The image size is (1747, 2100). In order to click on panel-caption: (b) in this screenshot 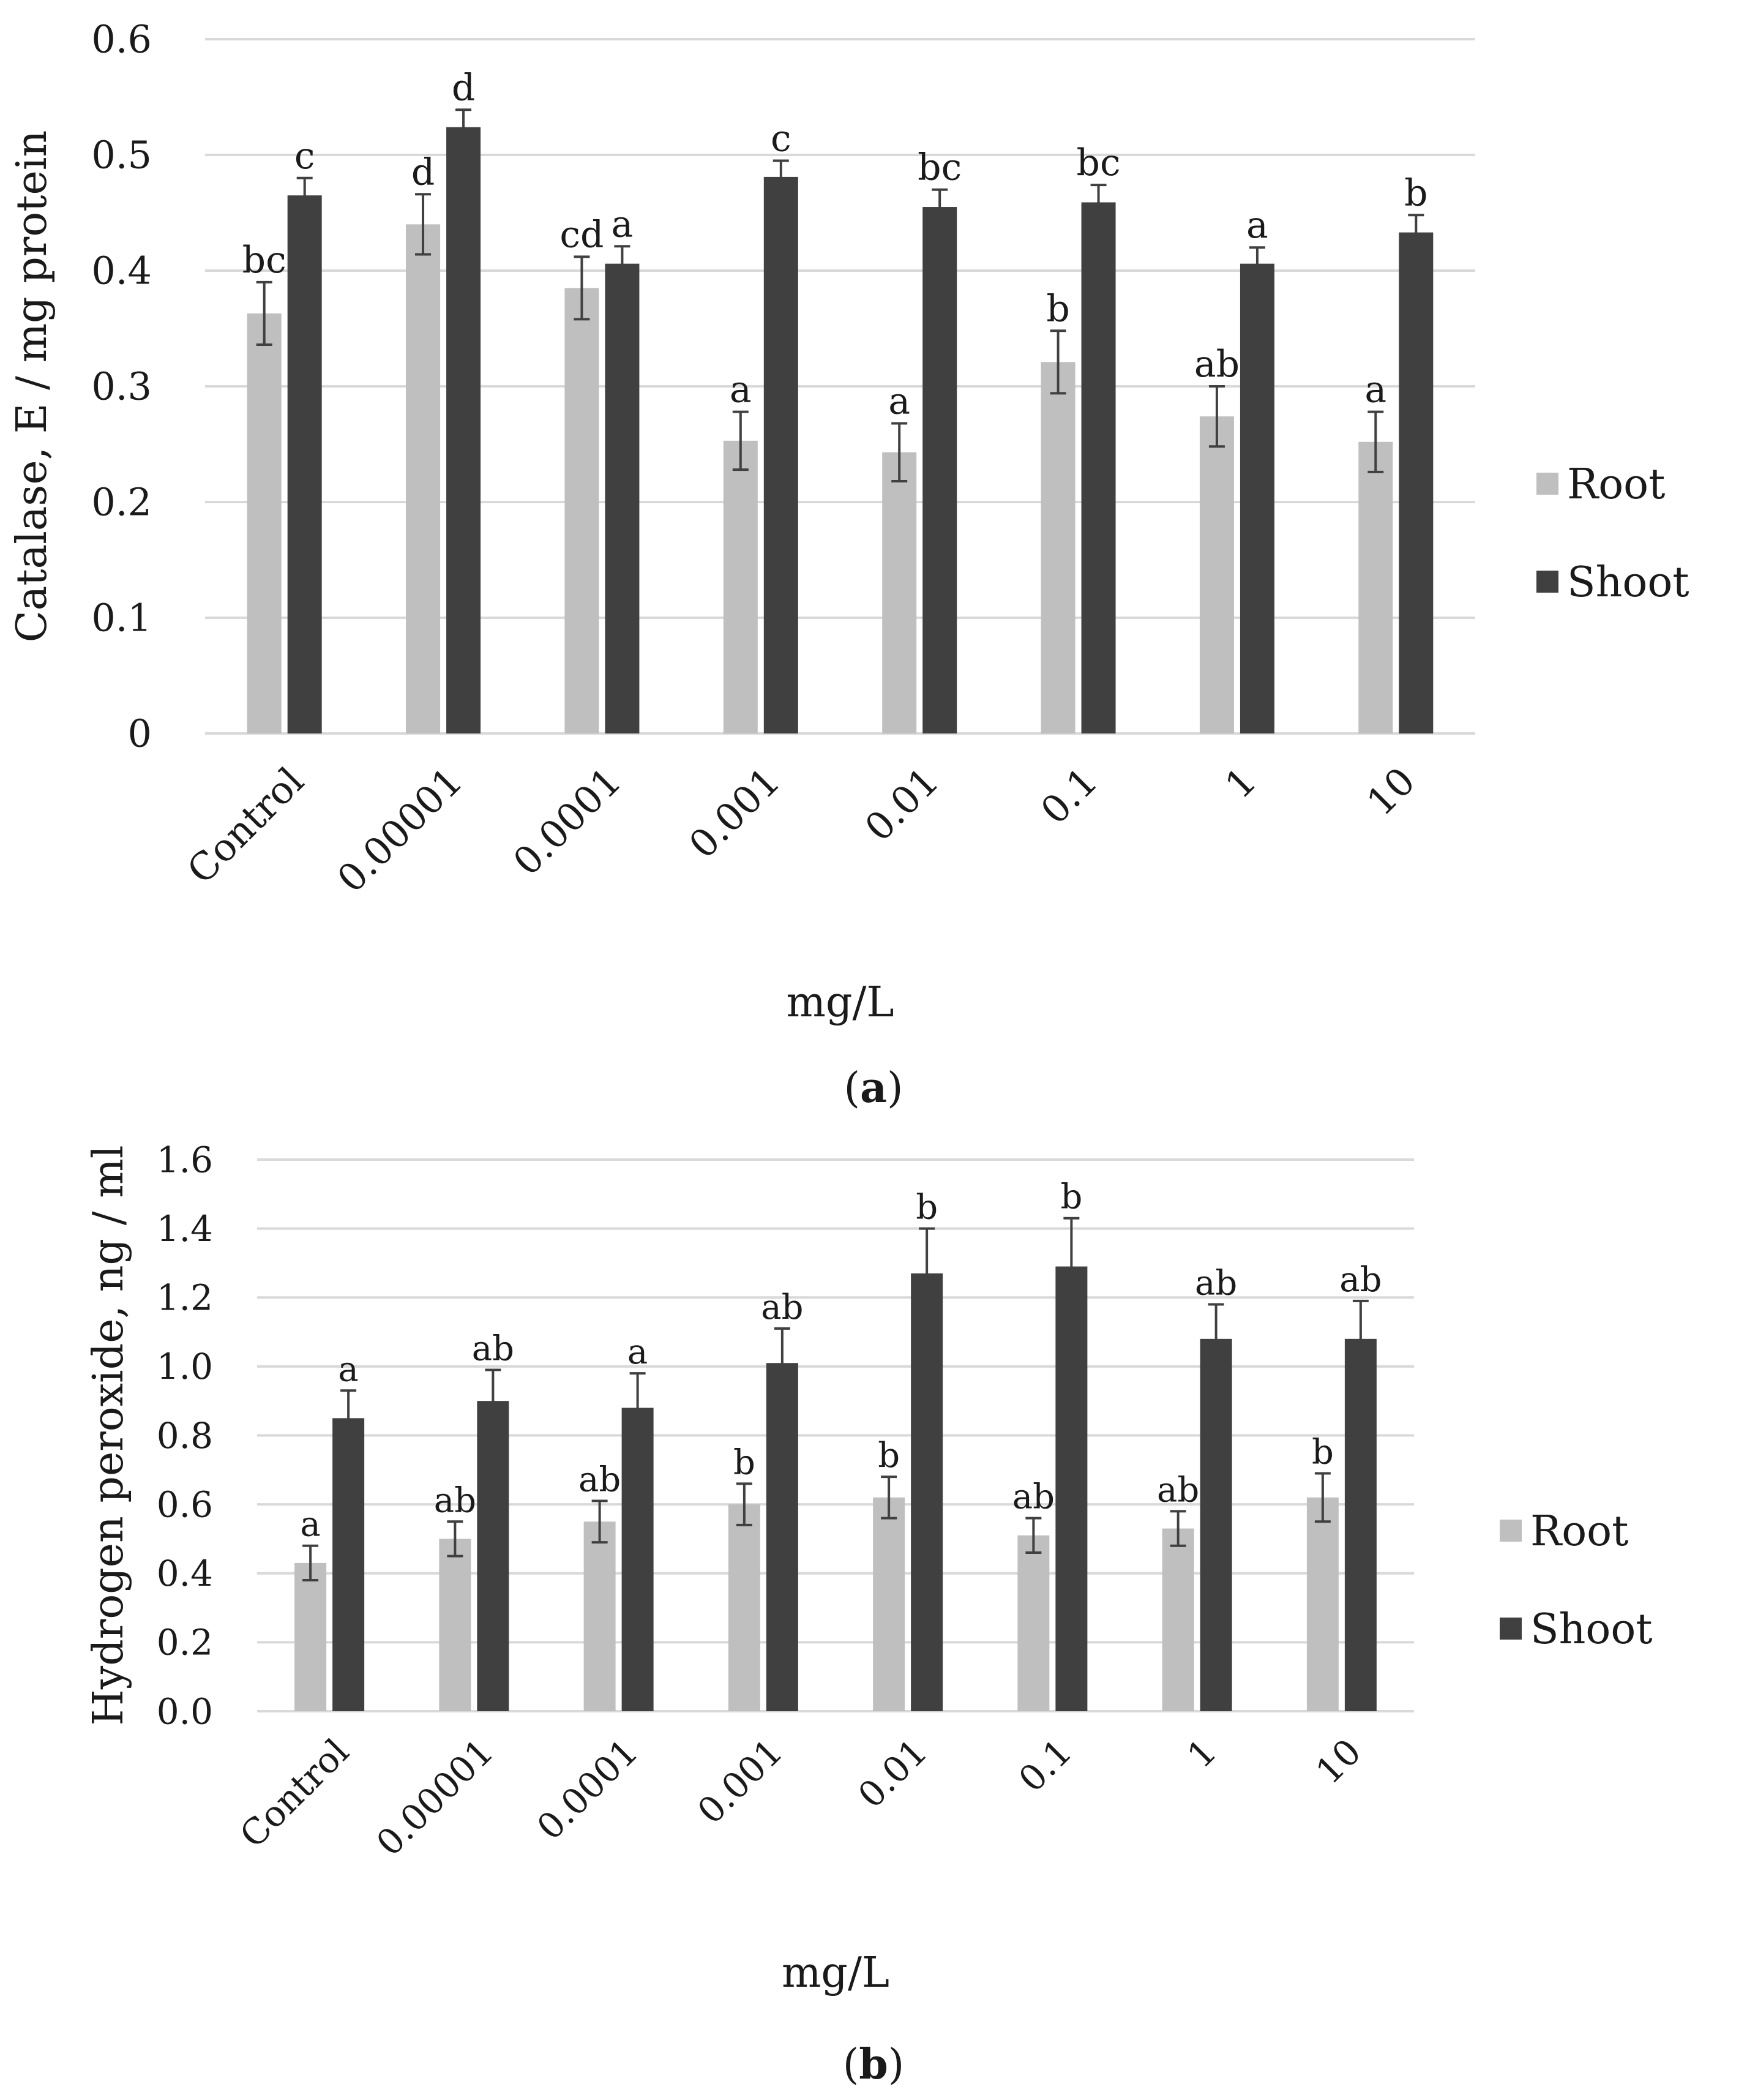, I will do `click(874, 2064)`.